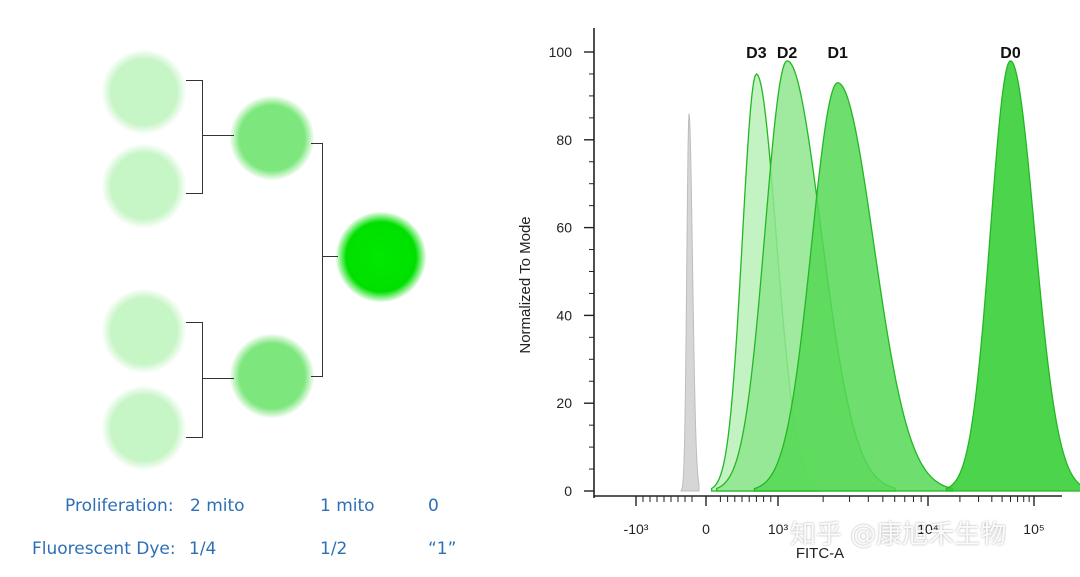  I want to click on control-layer, so click(690, 302).